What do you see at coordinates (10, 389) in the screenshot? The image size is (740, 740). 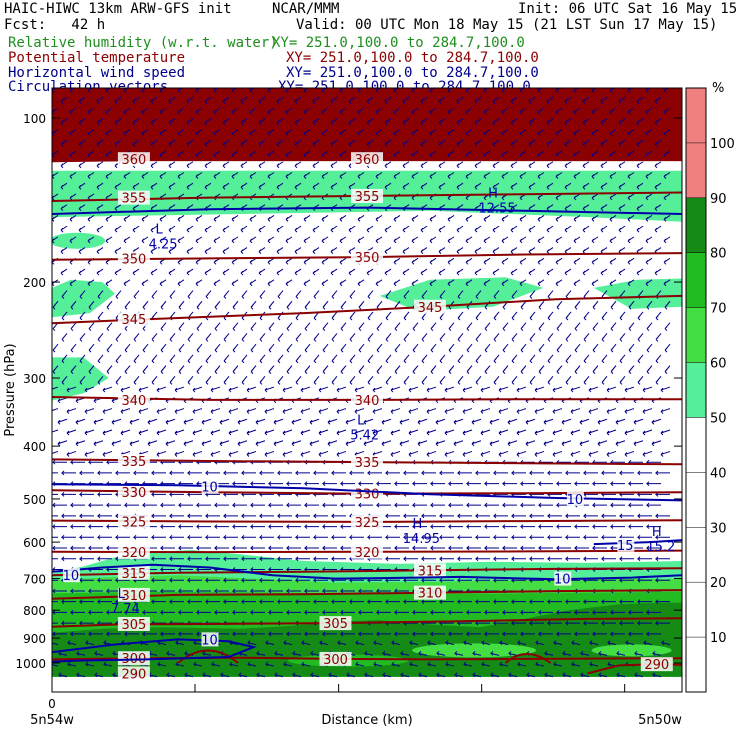 I see `y-axis-label: Pressure (hPa)` at bounding box center [10, 389].